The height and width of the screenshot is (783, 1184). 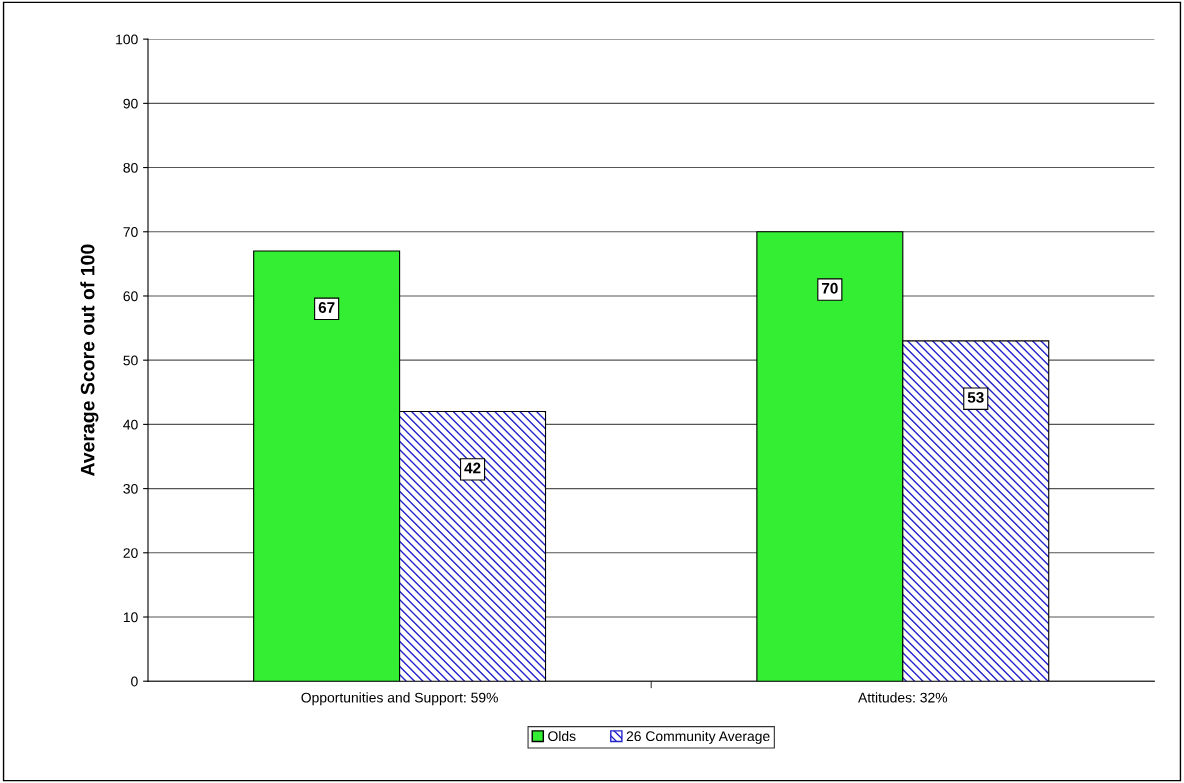 I want to click on data-label: 70, so click(x=830, y=288).